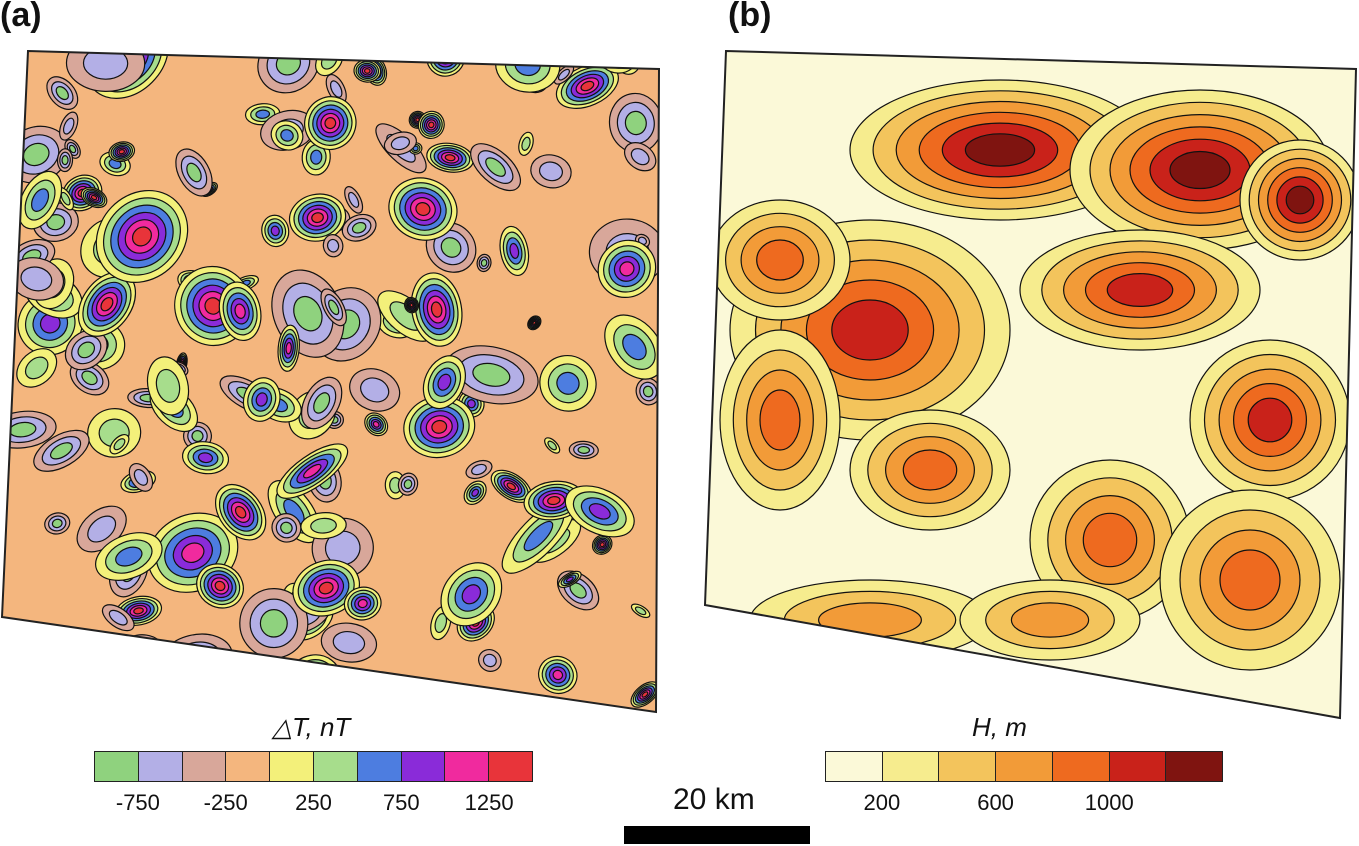 This screenshot has width=1359, height=846. What do you see at coordinates (714, 799) in the screenshot?
I see `scale-bar-label: 20 km` at bounding box center [714, 799].